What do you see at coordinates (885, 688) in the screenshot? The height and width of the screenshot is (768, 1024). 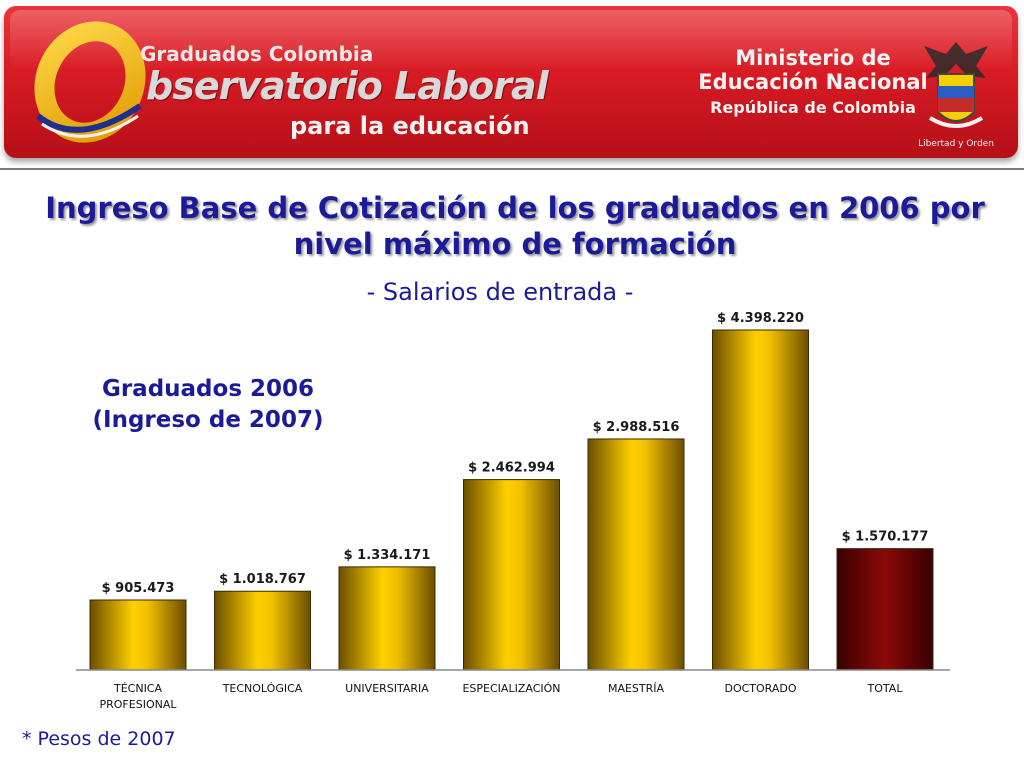 I see `category-label: TOTAL` at bounding box center [885, 688].